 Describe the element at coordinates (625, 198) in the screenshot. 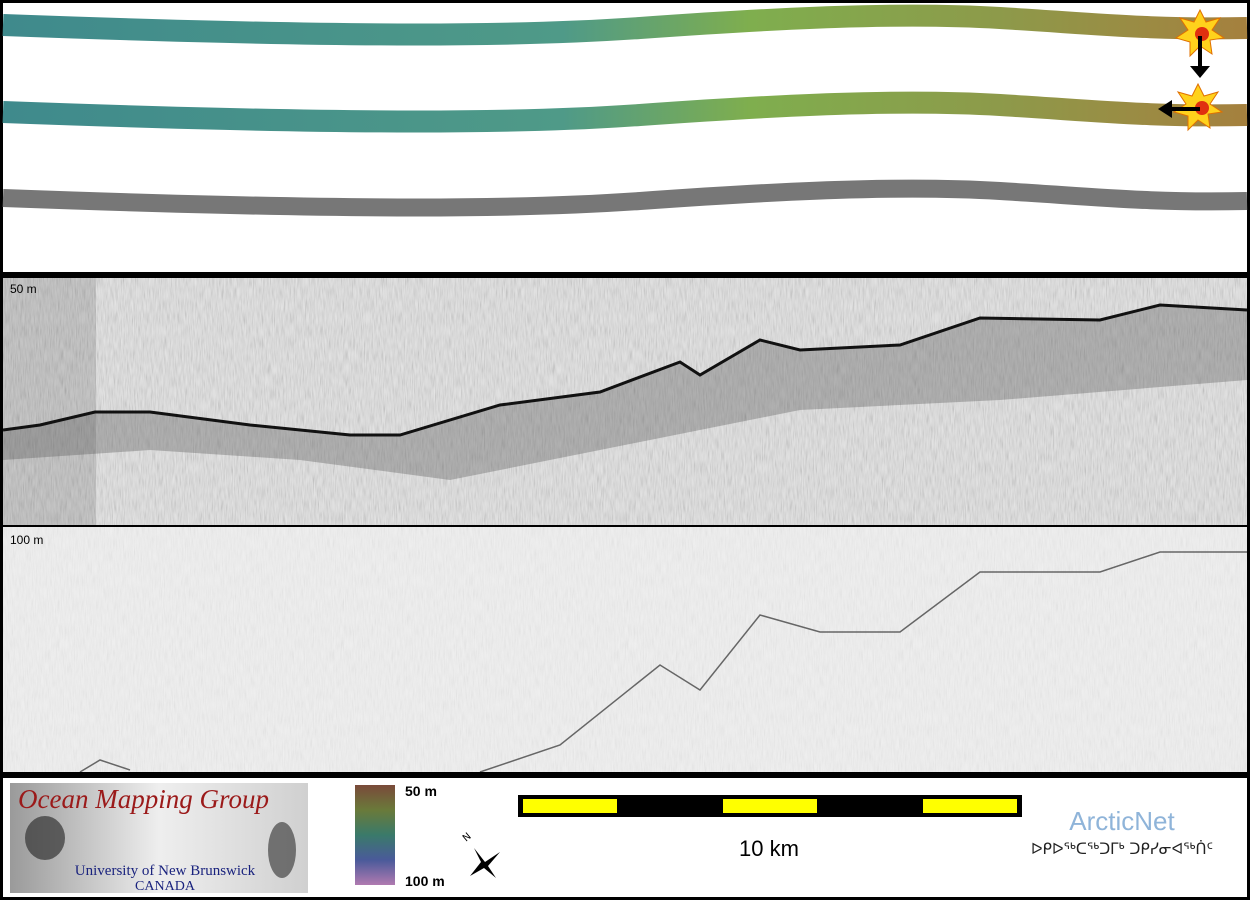

I see `backscatter-strip` at that location.